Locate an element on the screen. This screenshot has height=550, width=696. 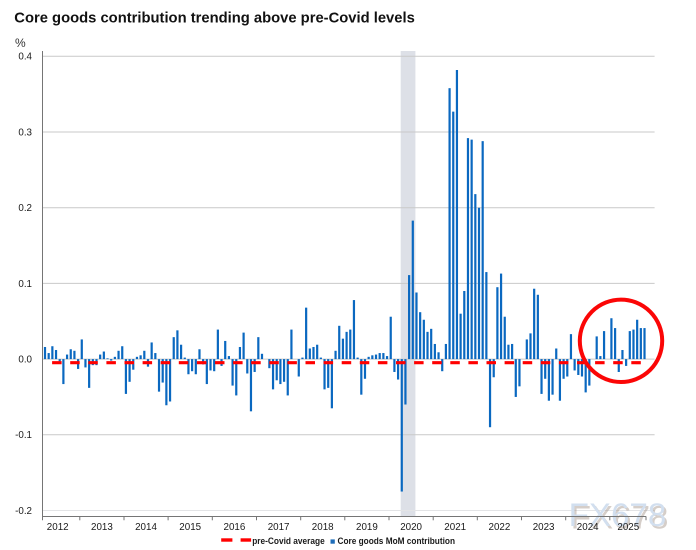
svg-text: 2021 is located at coordinates (455, 527).